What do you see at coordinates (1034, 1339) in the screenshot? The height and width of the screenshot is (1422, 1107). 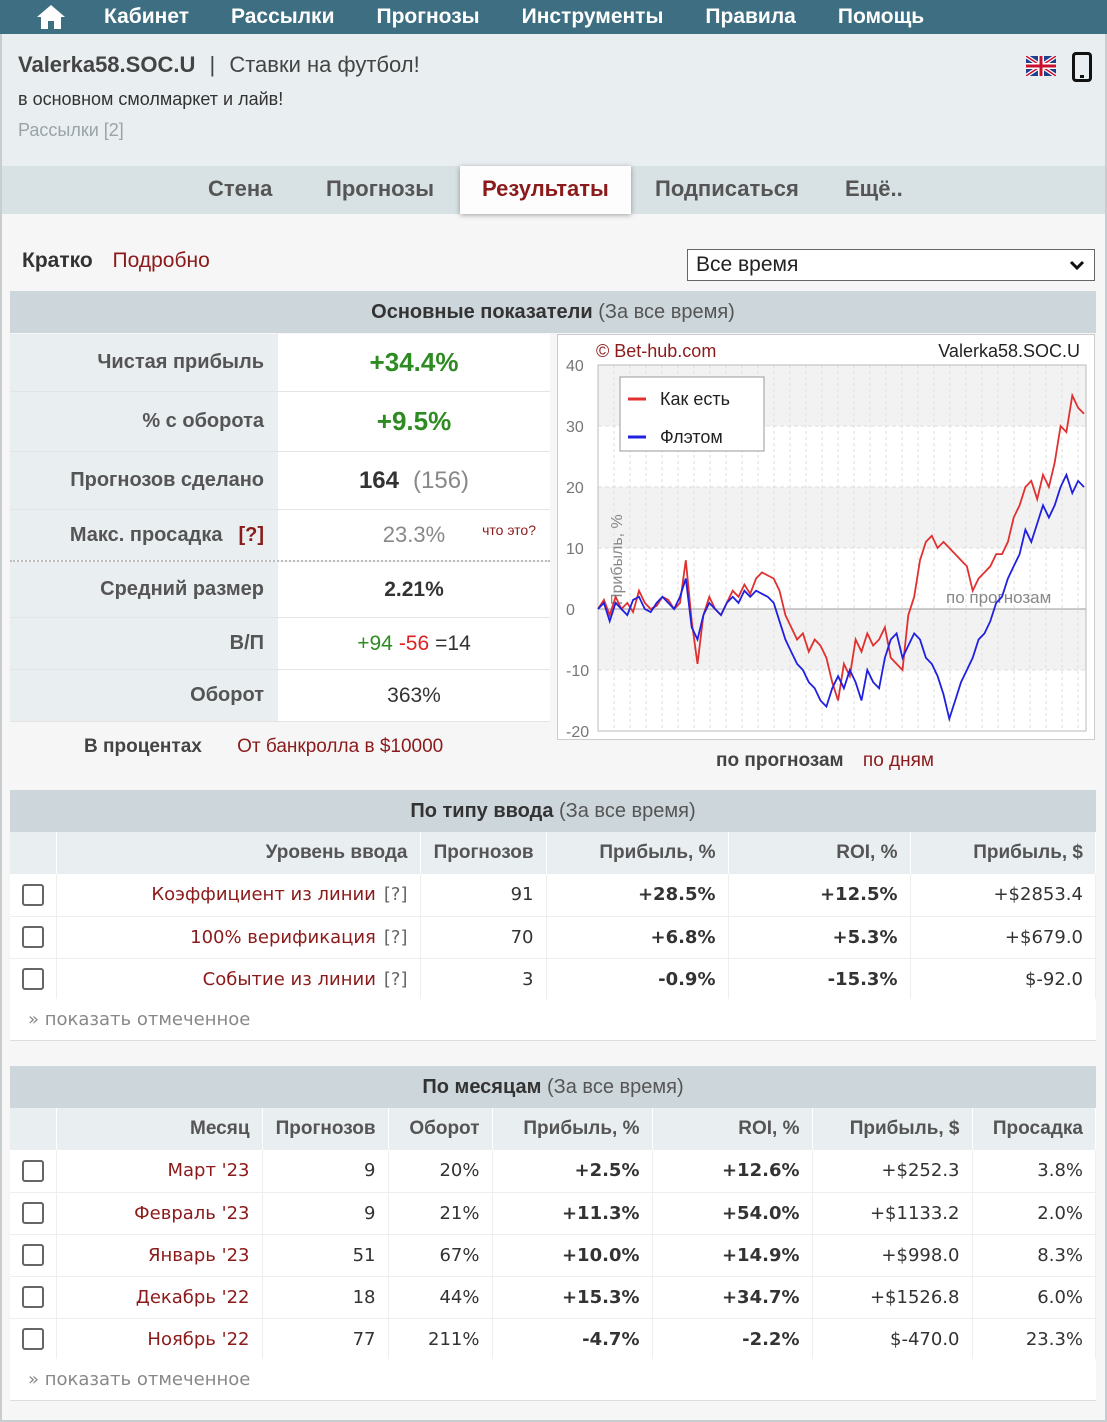 I see `drawdown: 23.3%` at bounding box center [1034, 1339].